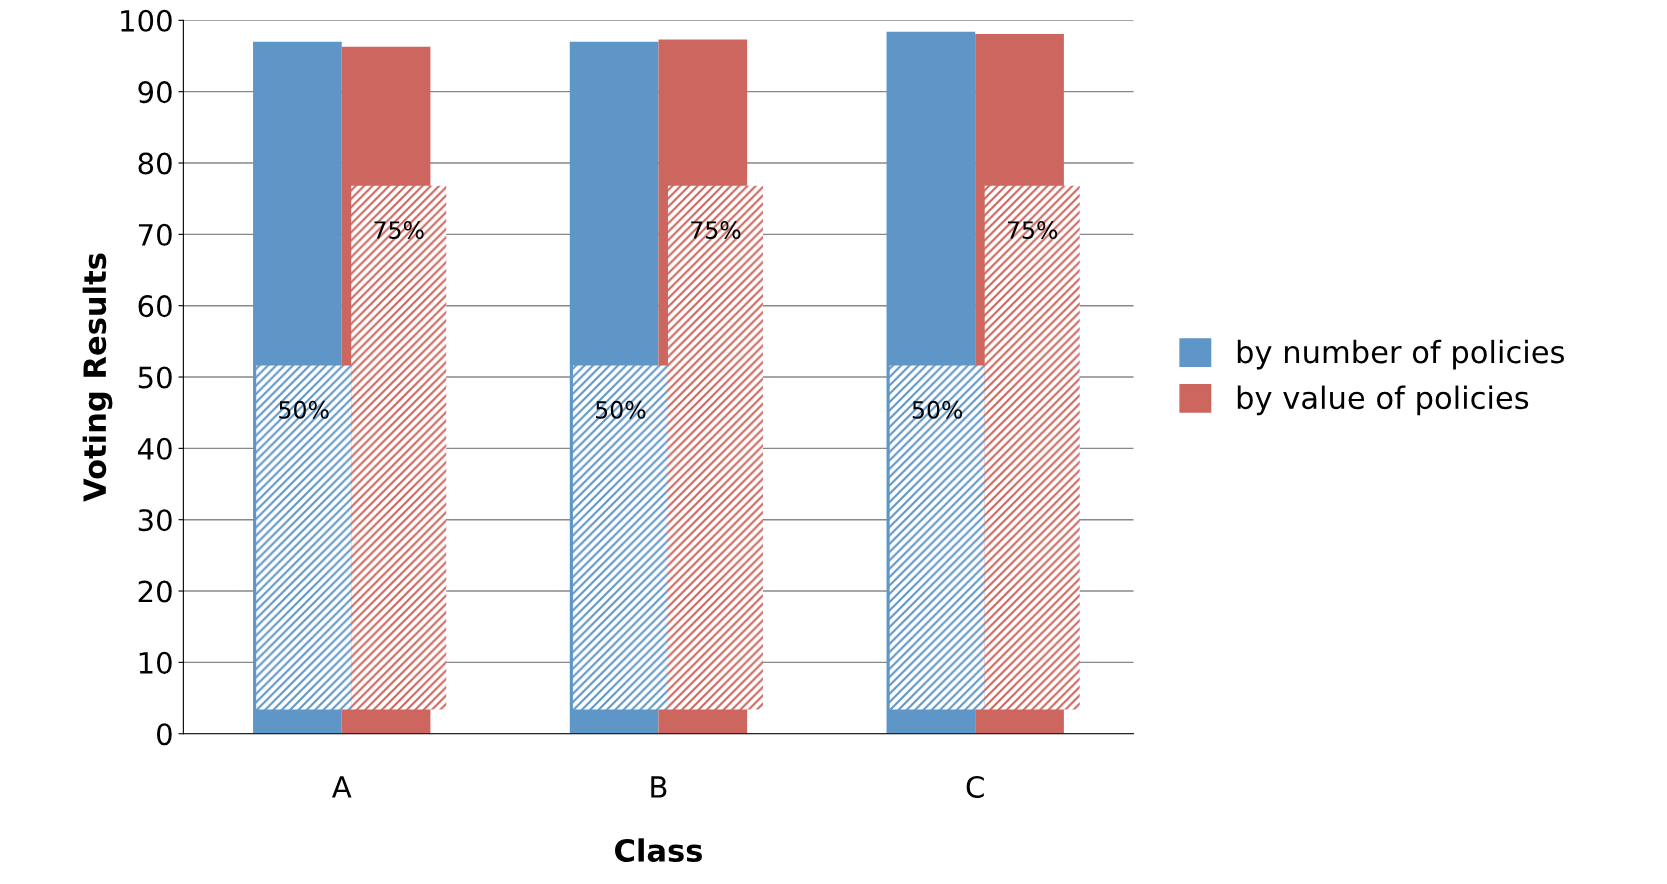 The height and width of the screenshot is (884, 1667). I want to click on x-tick-label: A, so click(341, 787).